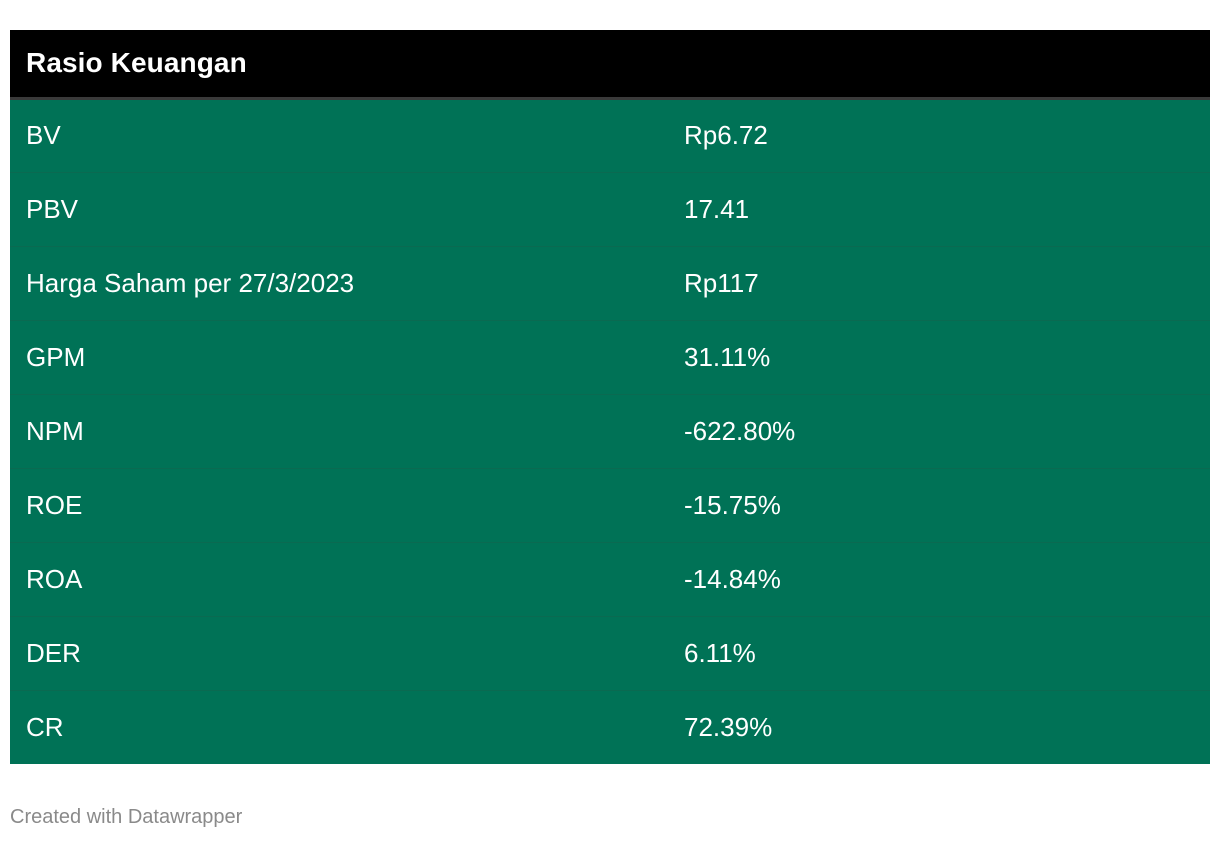 This screenshot has width=1220, height=842. I want to click on table-title: Rasio Keuangan, so click(610, 65).